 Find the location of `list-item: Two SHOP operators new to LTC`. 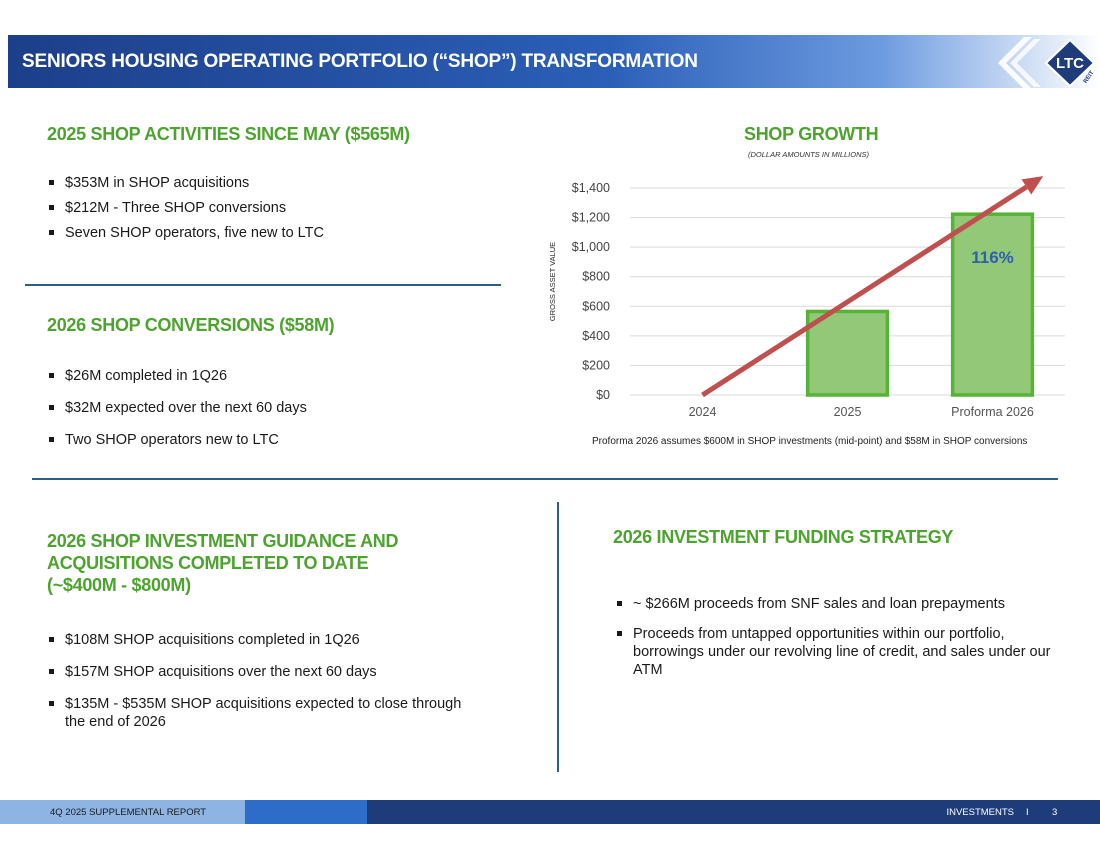

list-item: Two SHOP operators new to LTC is located at coordinates (177, 440).